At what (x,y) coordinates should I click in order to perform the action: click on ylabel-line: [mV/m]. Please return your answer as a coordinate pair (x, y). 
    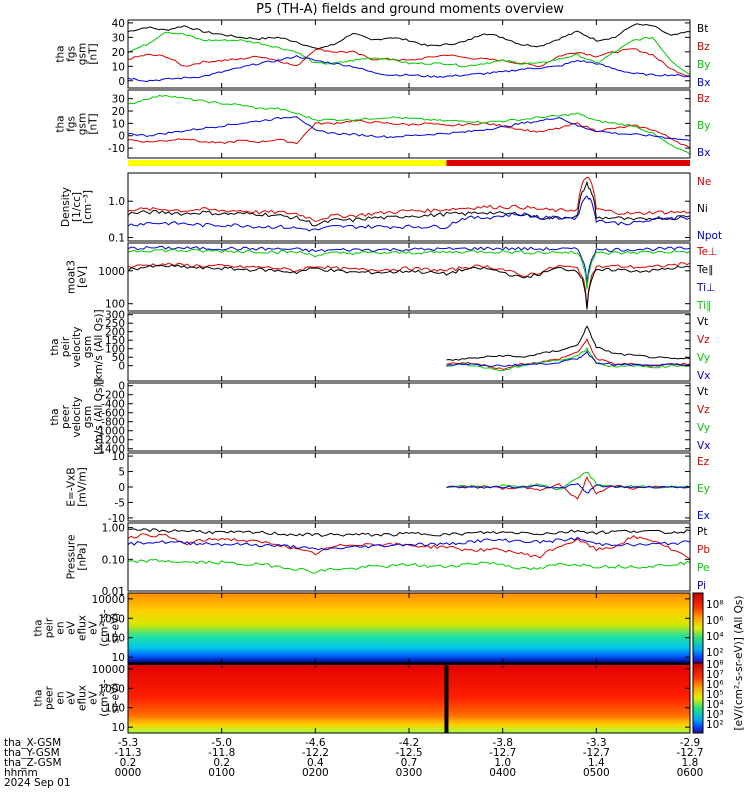
    Looking at the image, I should click on (83, 486).